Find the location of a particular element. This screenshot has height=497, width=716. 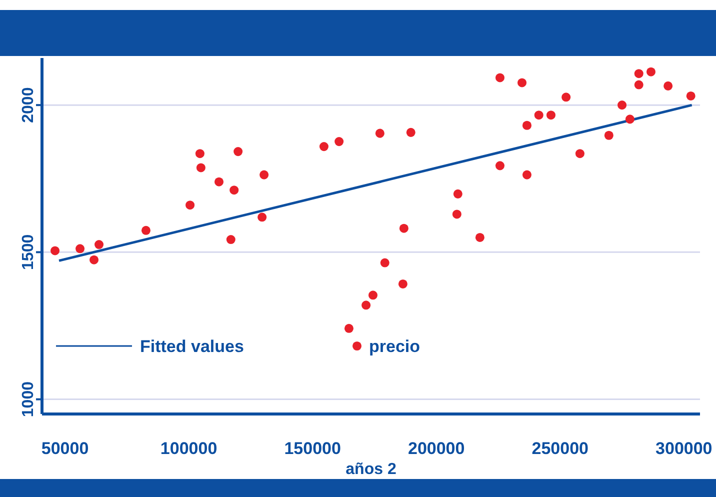

x-tick-label: 300000 is located at coordinates (684, 448).